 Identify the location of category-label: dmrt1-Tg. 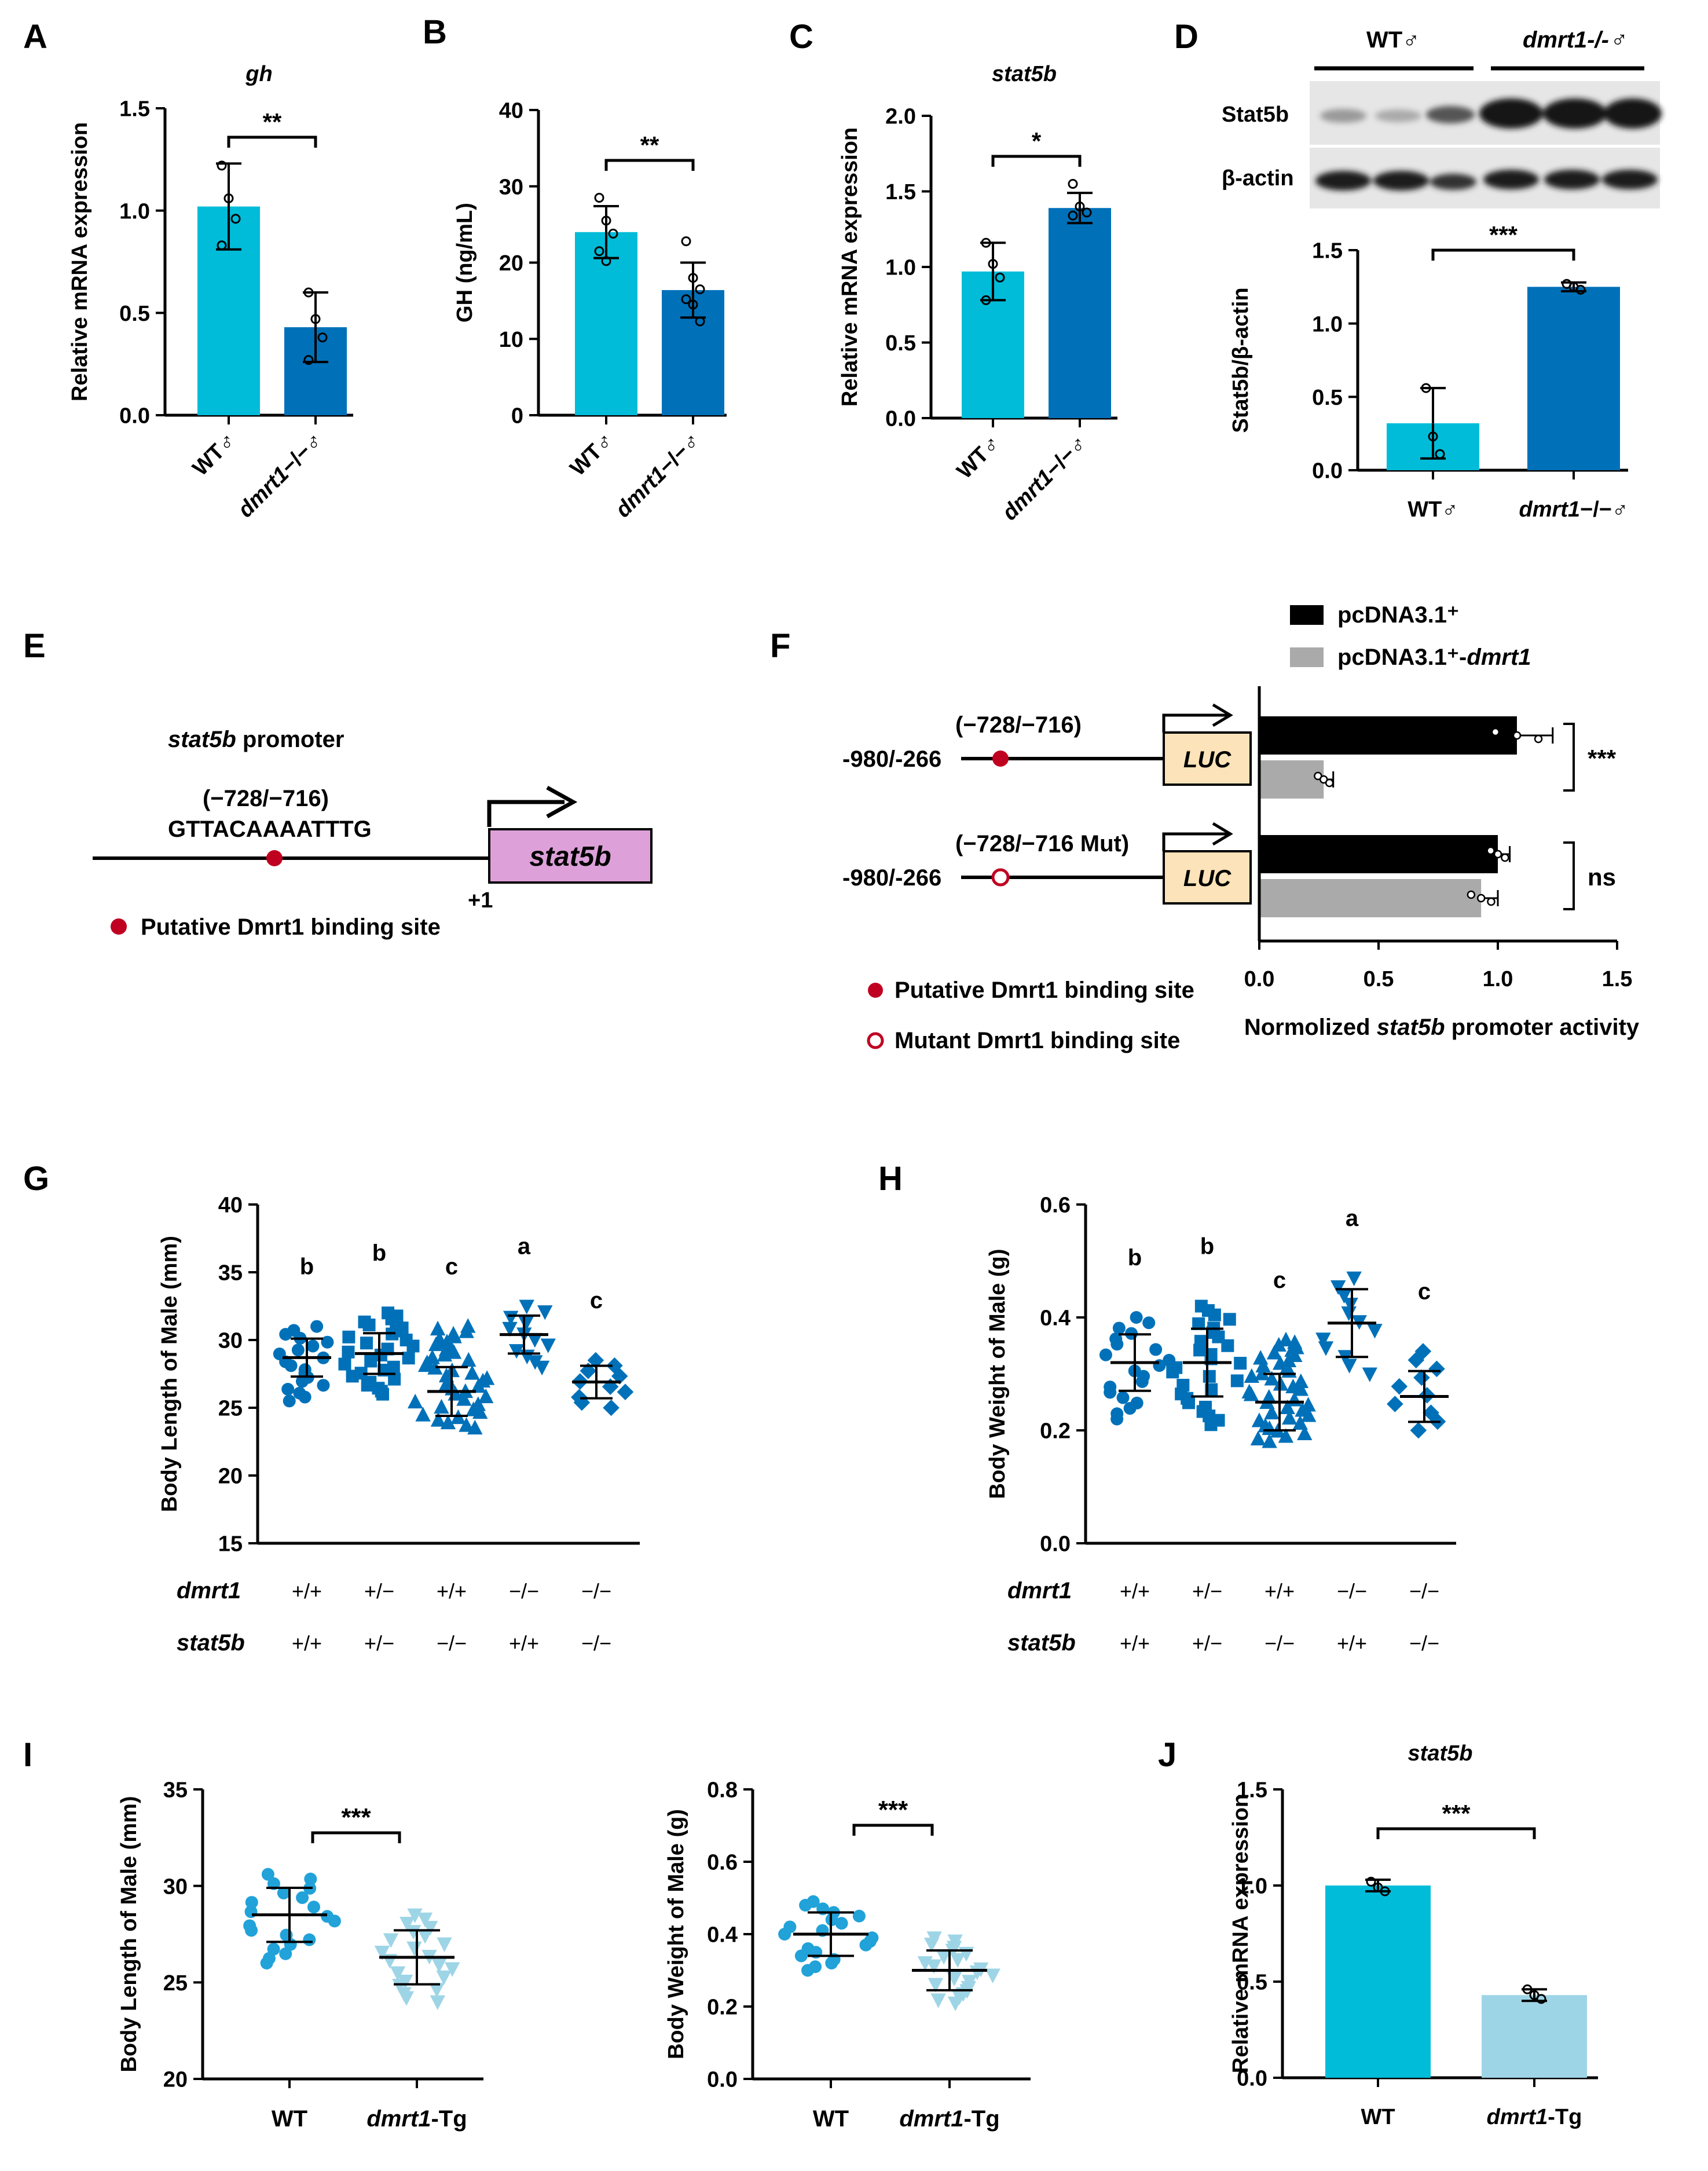
(416, 2119).